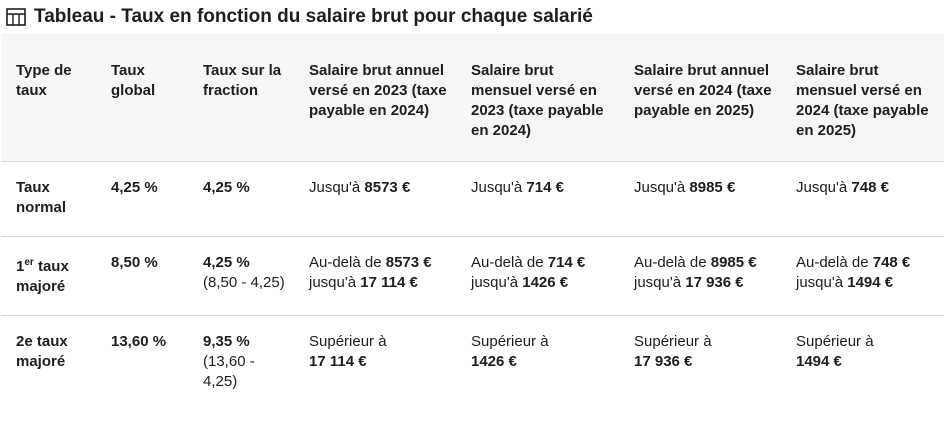  I want to click on salary-cell: Au-delà de 8573 € jusqu'à 17 114 €, so click(375, 276).